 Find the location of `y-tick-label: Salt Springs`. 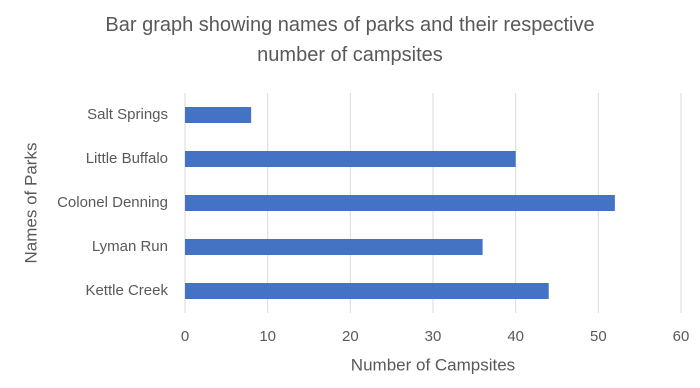

y-tick-label: Salt Springs is located at coordinates (127, 114).